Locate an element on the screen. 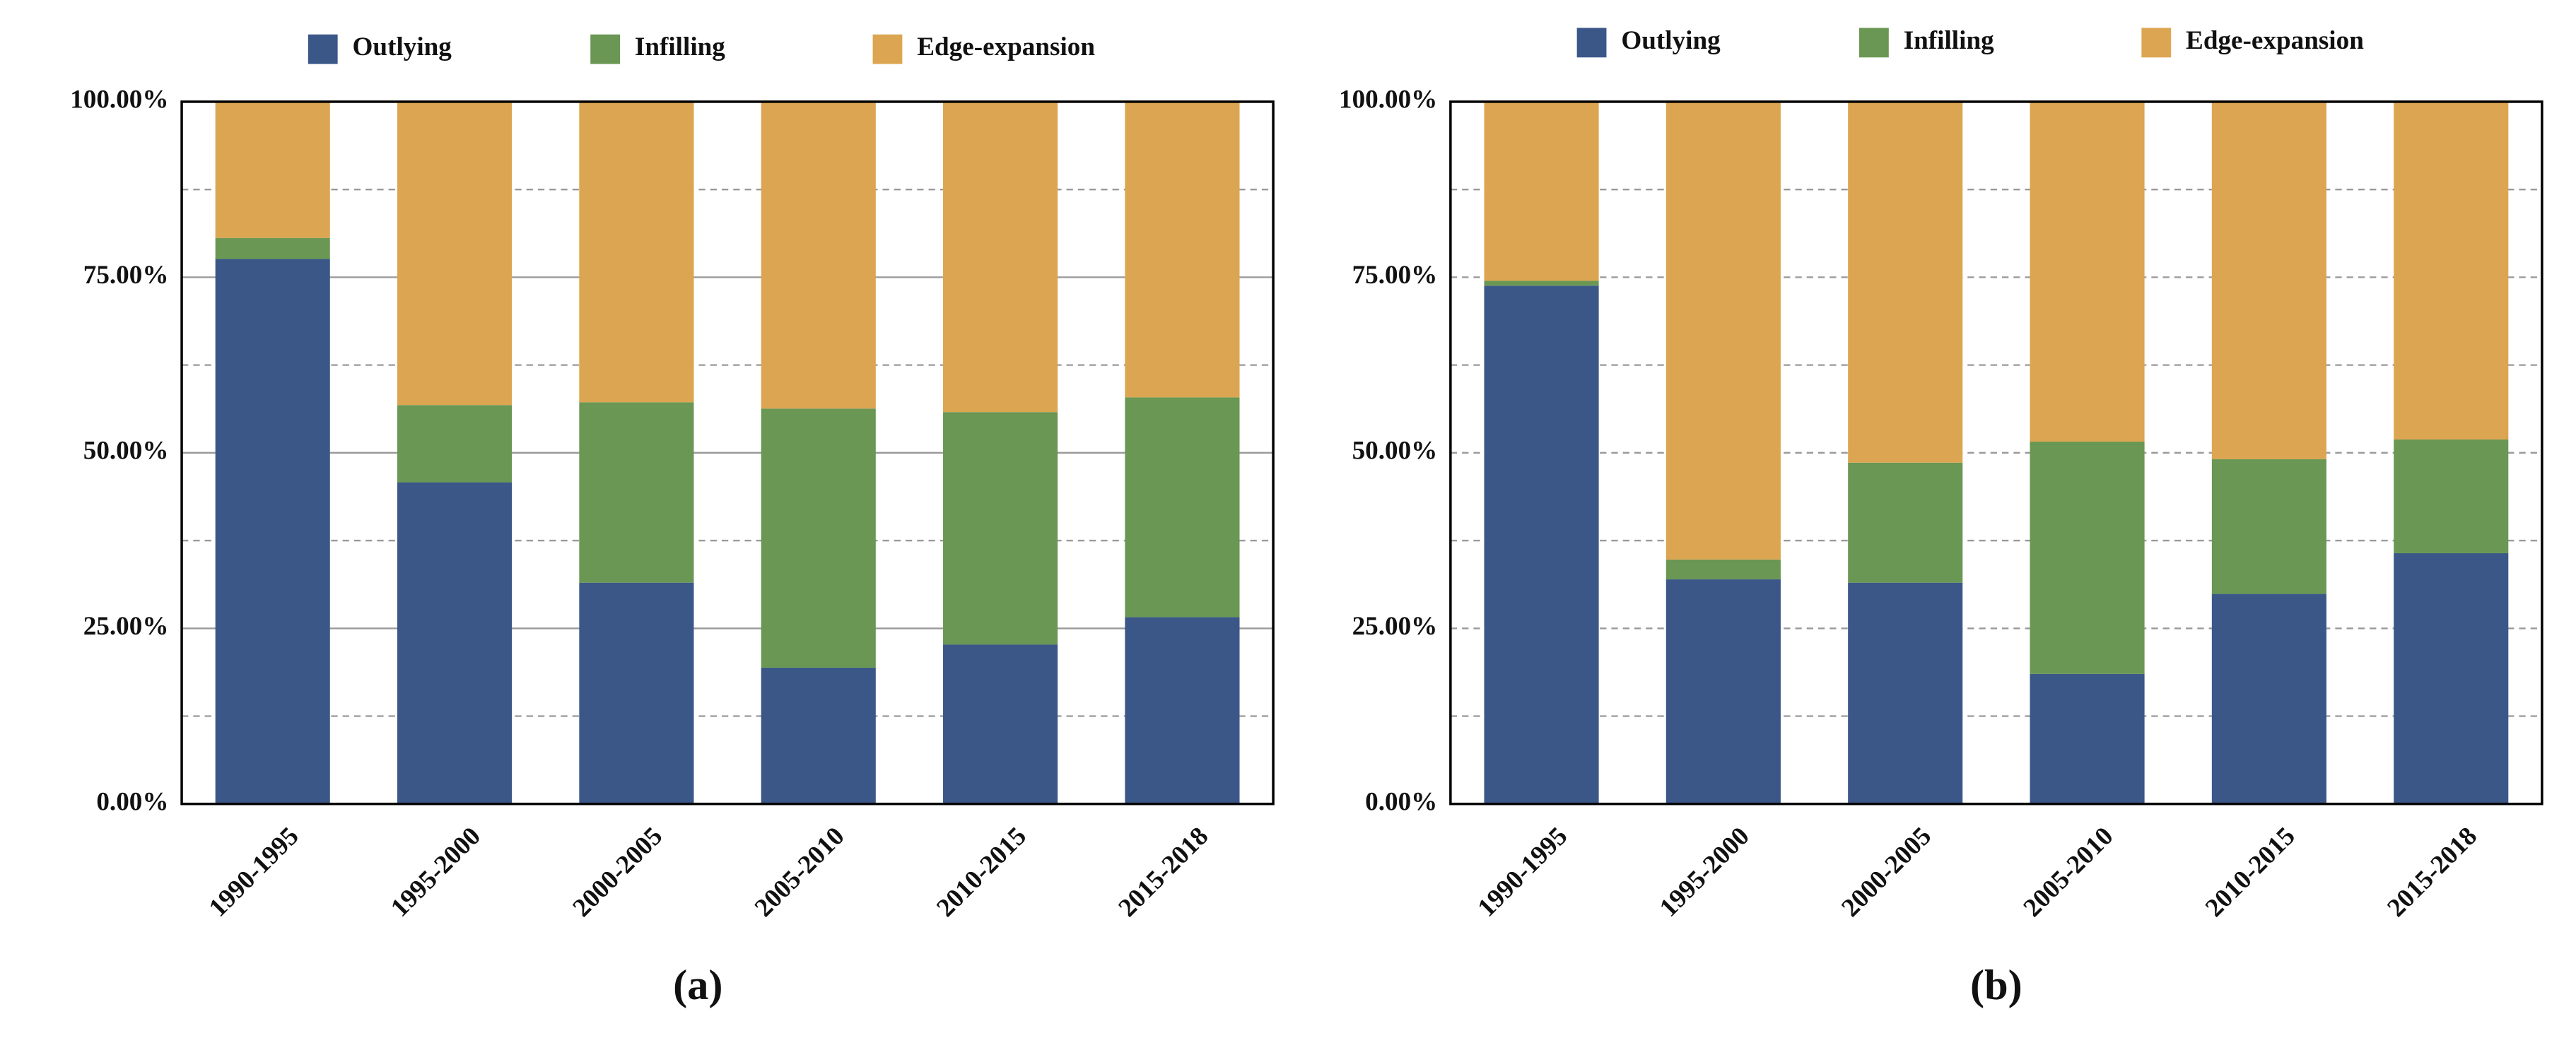 This screenshot has height=1050, width=2576. subplot-label: (b) is located at coordinates (1996, 985).